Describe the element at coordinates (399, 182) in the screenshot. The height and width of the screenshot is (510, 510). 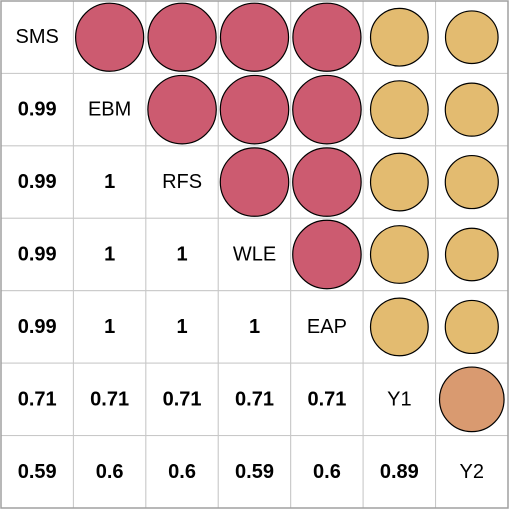
I see `correlation-circle-rfs-y1` at that location.